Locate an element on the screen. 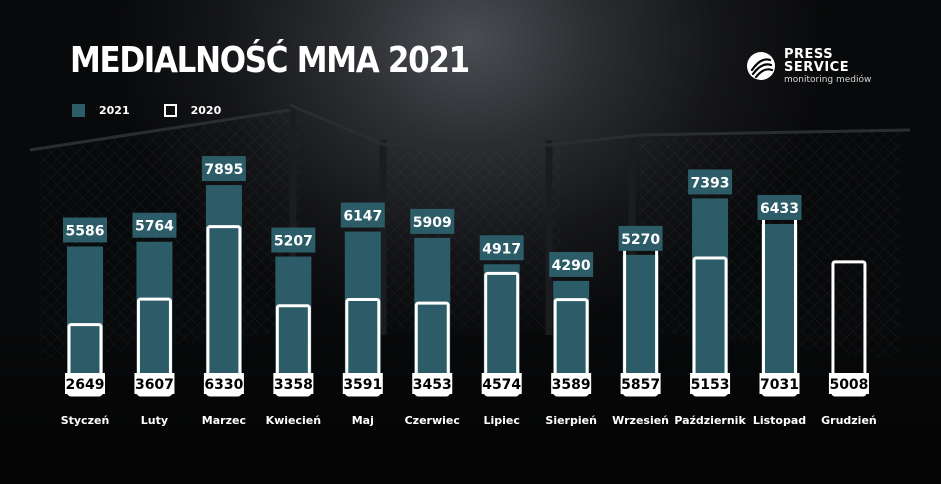 The height and width of the screenshot is (484, 941). value-label-2021-10: 6433 is located at coordinates (779, 209).